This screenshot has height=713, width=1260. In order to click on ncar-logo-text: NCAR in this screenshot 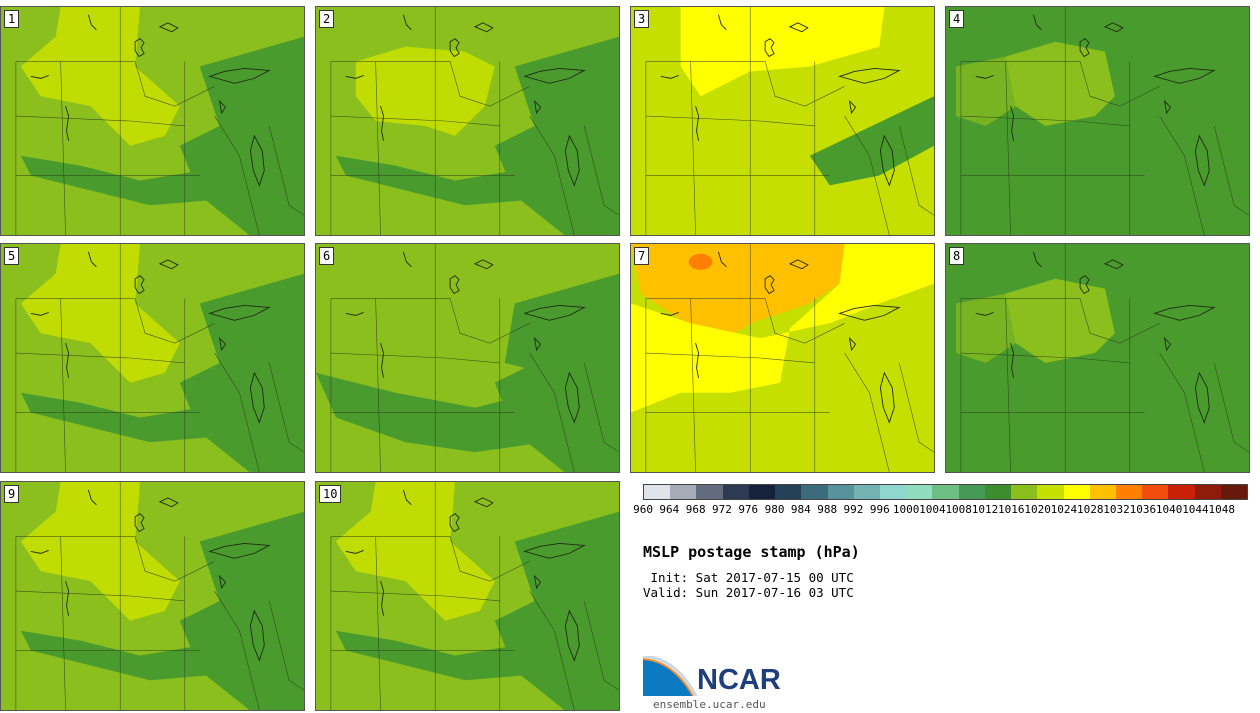, I will do `click(739, 680)`.